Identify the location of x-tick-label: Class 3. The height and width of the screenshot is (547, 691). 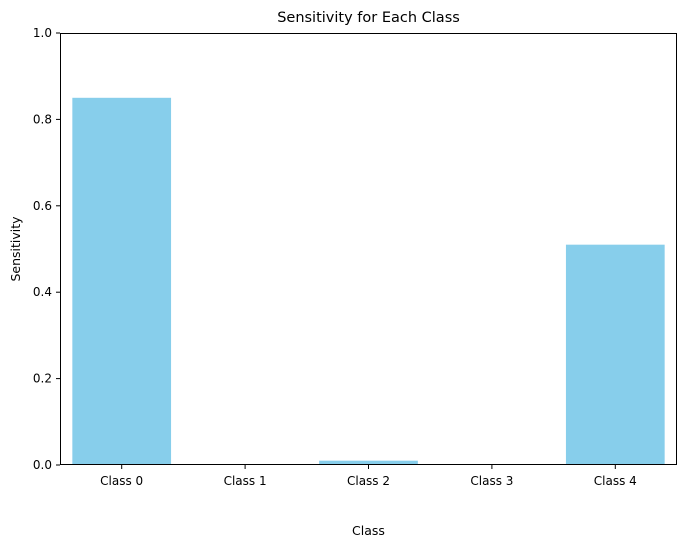
(491, 481).